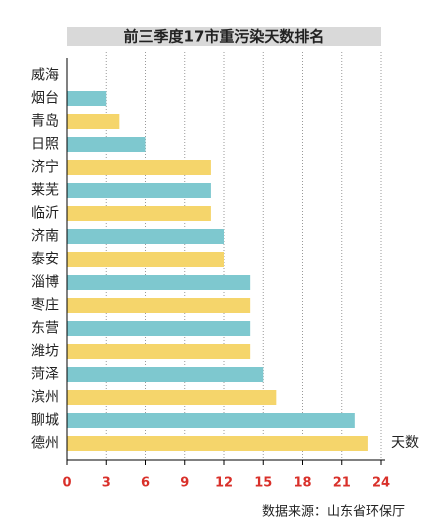 The width and height of the screenshot is (431, 527). Describe the element at coordinates (45, 444) in the screenshot. I see `y-tick-label: 德州` at that location.